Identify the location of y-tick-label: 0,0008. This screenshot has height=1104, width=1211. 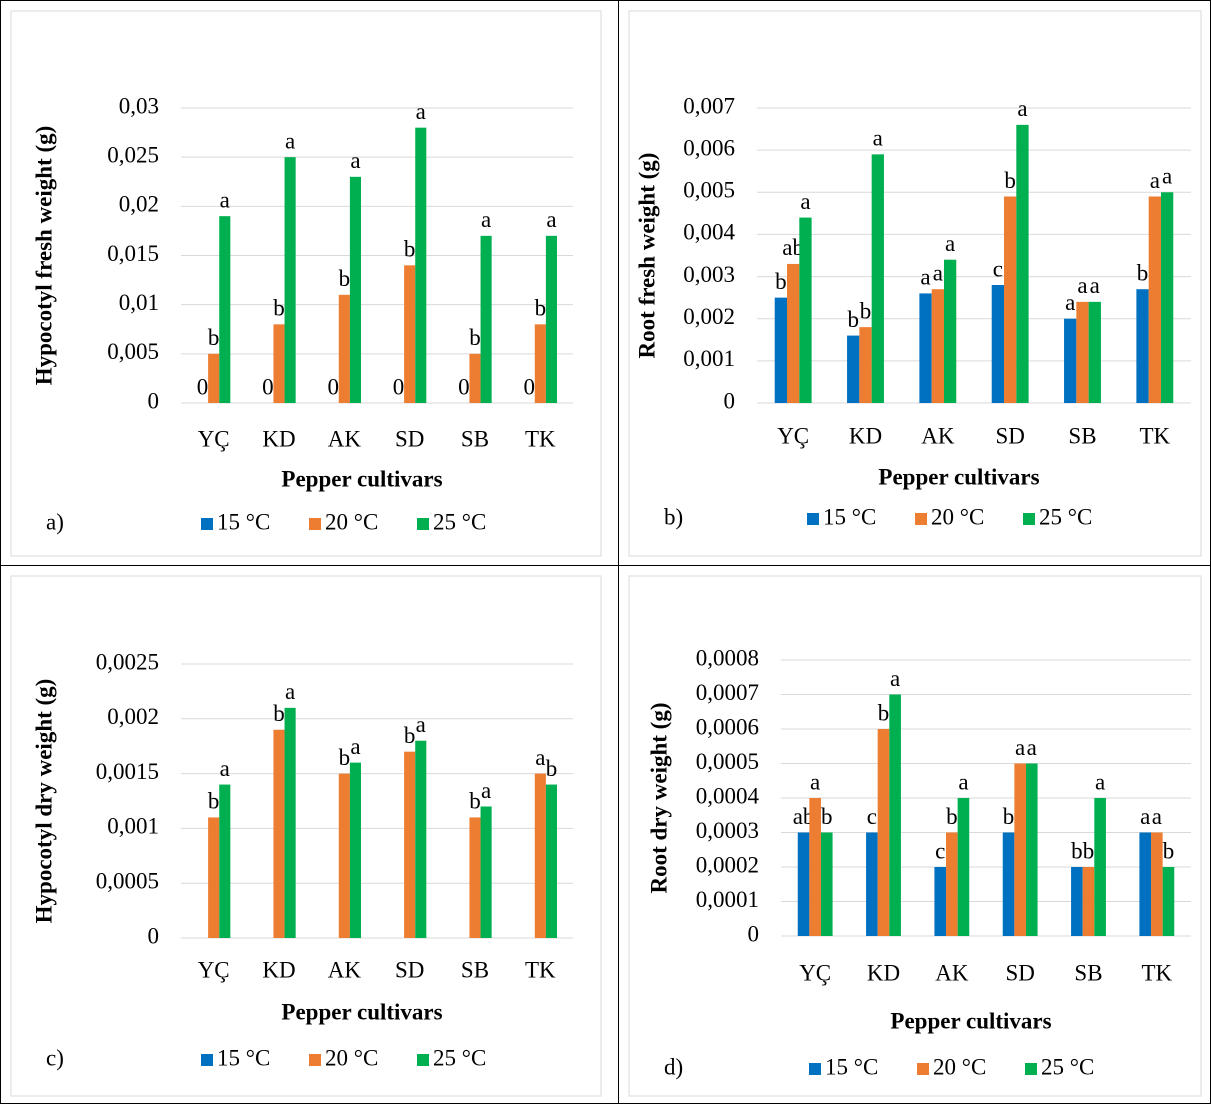
(727, 657).